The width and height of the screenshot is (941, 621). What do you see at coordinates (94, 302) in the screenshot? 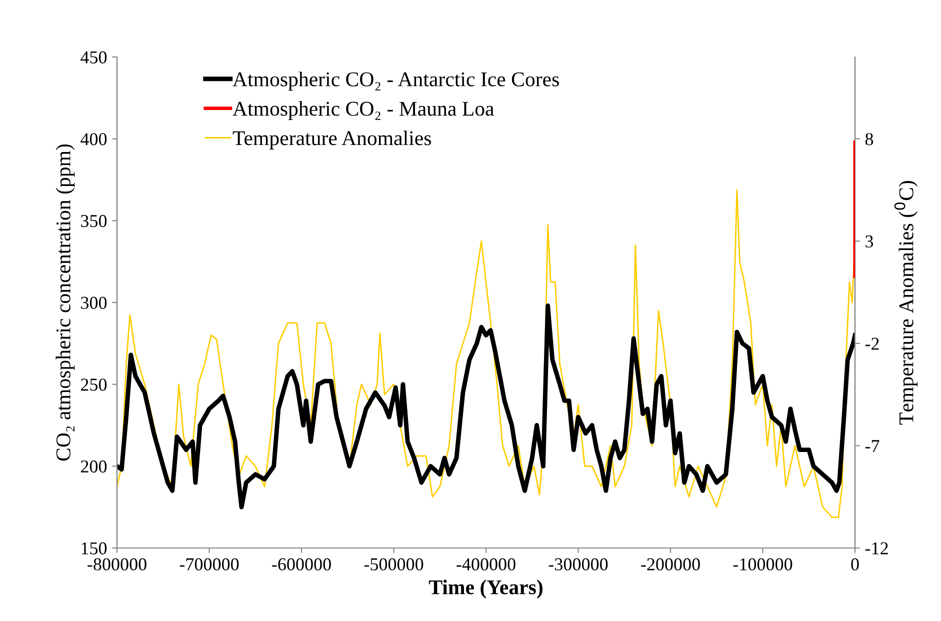
I see `y-tick-label: 300` at bounding box center [94, 302].